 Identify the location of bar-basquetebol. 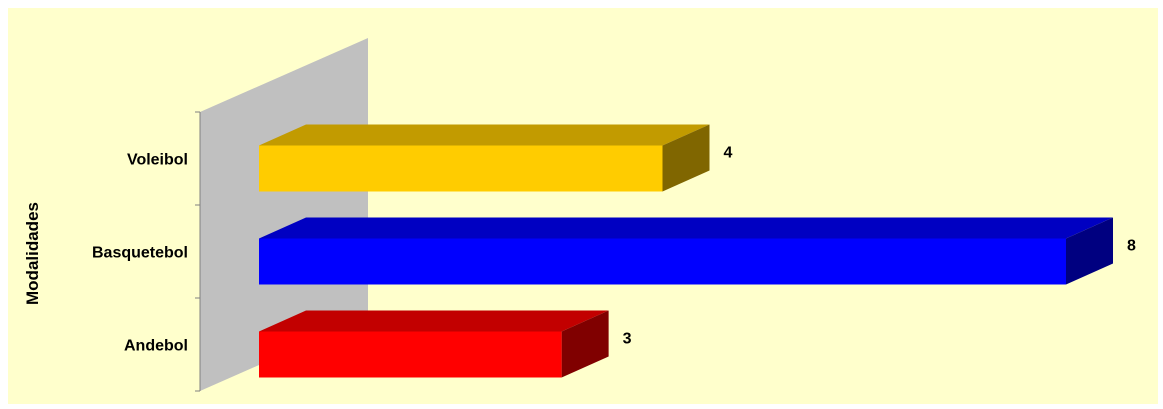
(686, 251).